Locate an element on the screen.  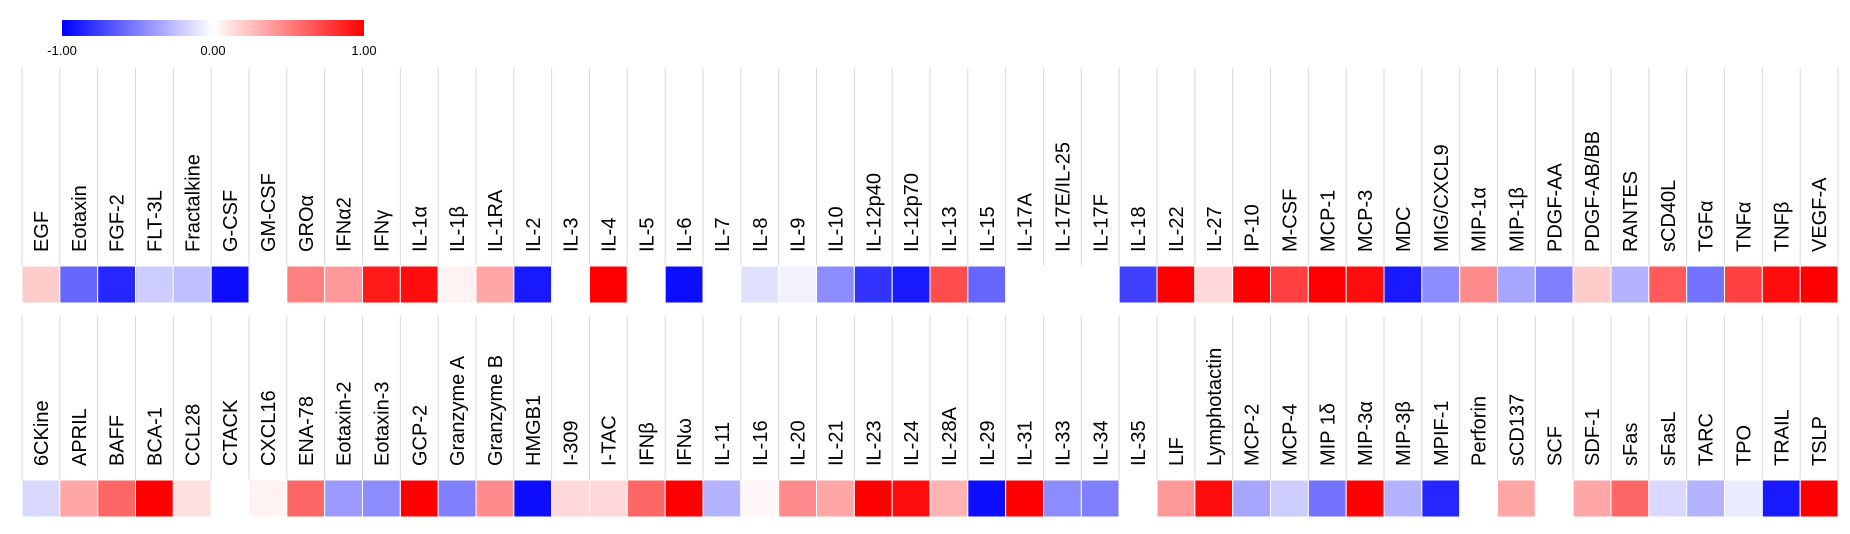
category-label: MIP 1δ is located at coordinates (1328, 434).